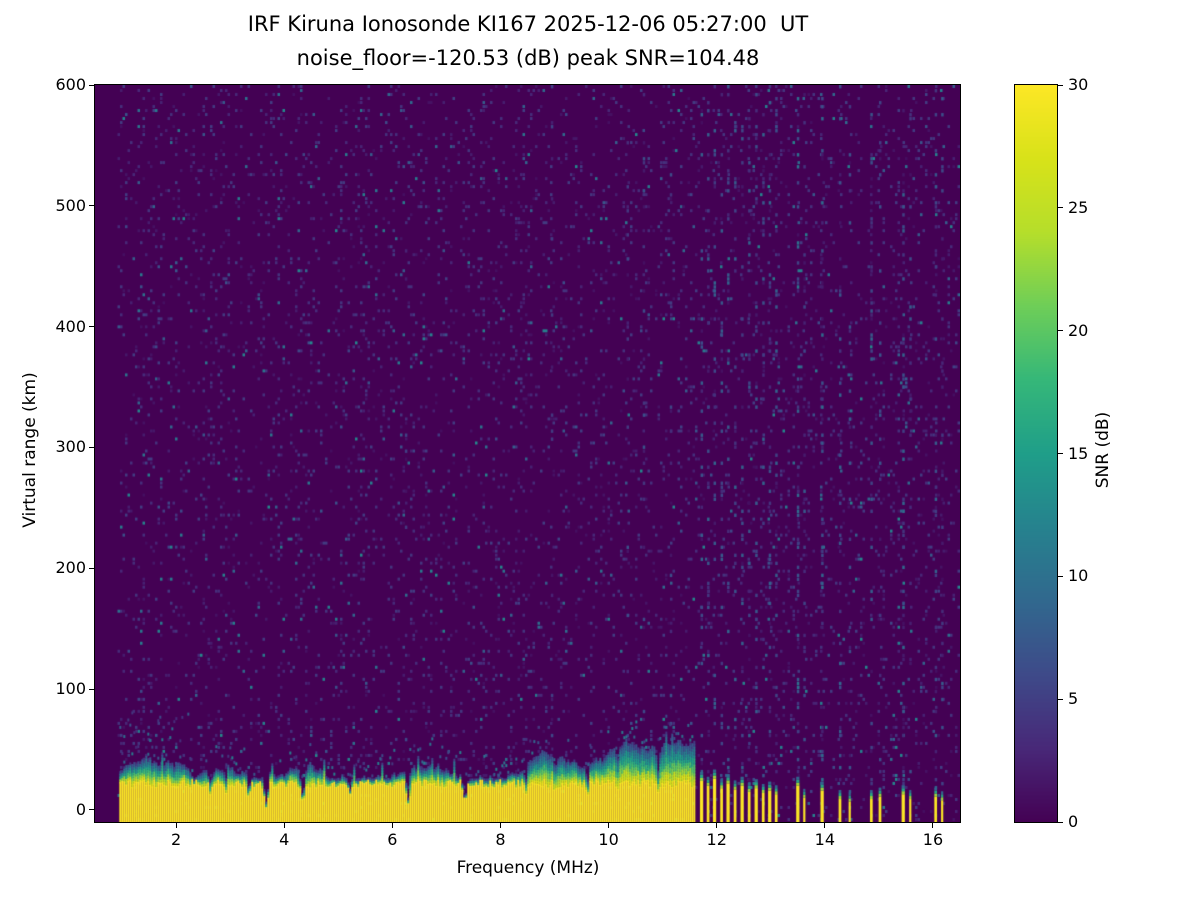  What do you see at coordinates (70, 84) in the screenshot?
I see `y-tick-label: 600` at bounding box center [70, 84].